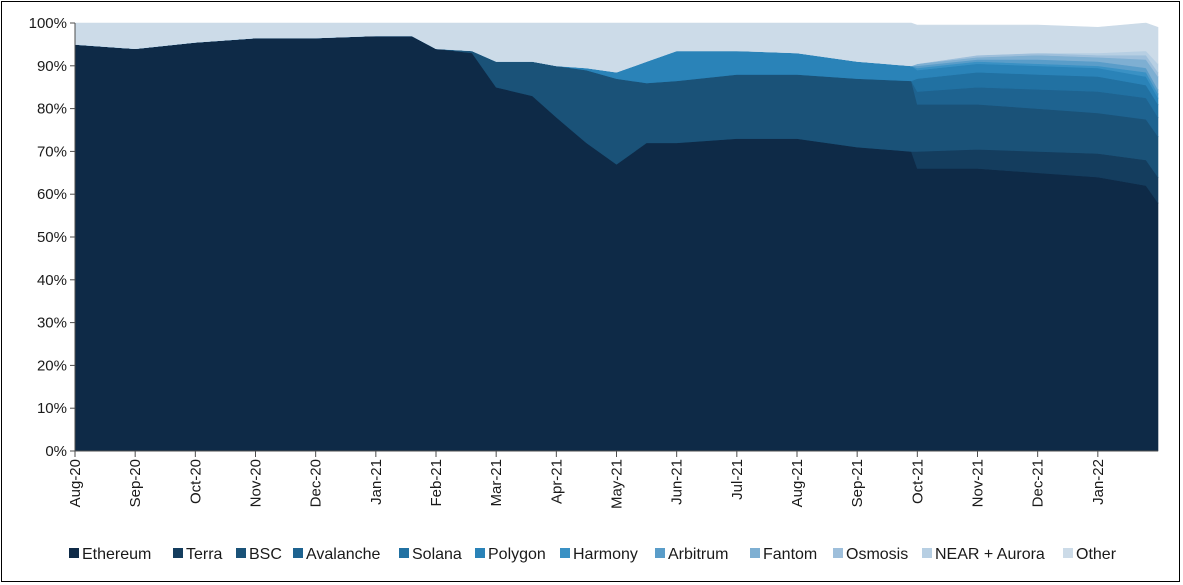 The width and height of the screenshot is (1183, 585). Describe the element at coordinates (496, 483) in the screenshot. I see `x-tick-label: Mar-21` at that location.